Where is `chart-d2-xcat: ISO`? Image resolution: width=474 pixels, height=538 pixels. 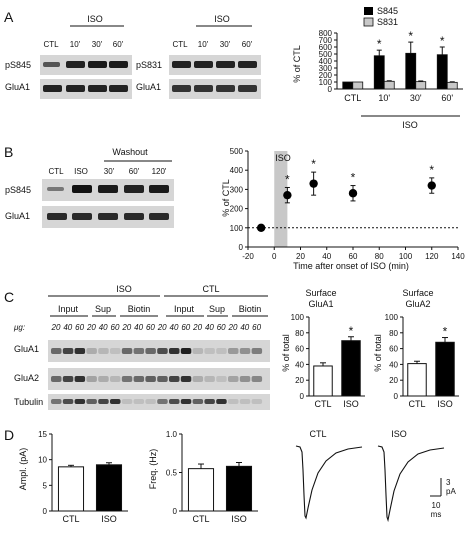
chart-d2-xcat: ISO is located at coordinates (239, 519).